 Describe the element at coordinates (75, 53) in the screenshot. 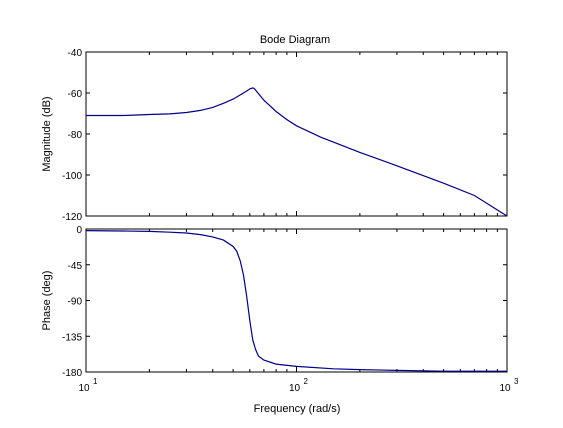

I see `magnitude-ytick-label: -40` at that location.